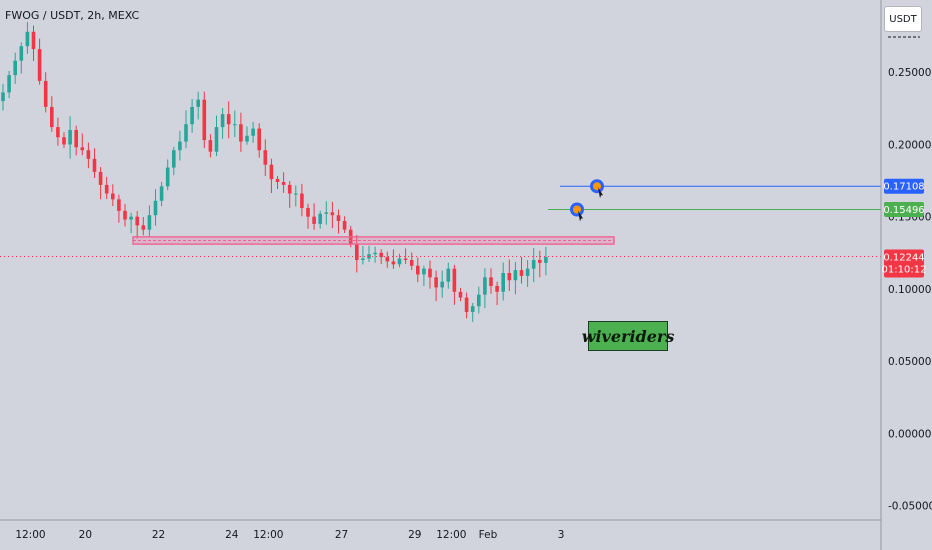 The width and height of the screenshot is (932, 550). I want to click on current-price-label-text: 0.12244, so click(903, 257).